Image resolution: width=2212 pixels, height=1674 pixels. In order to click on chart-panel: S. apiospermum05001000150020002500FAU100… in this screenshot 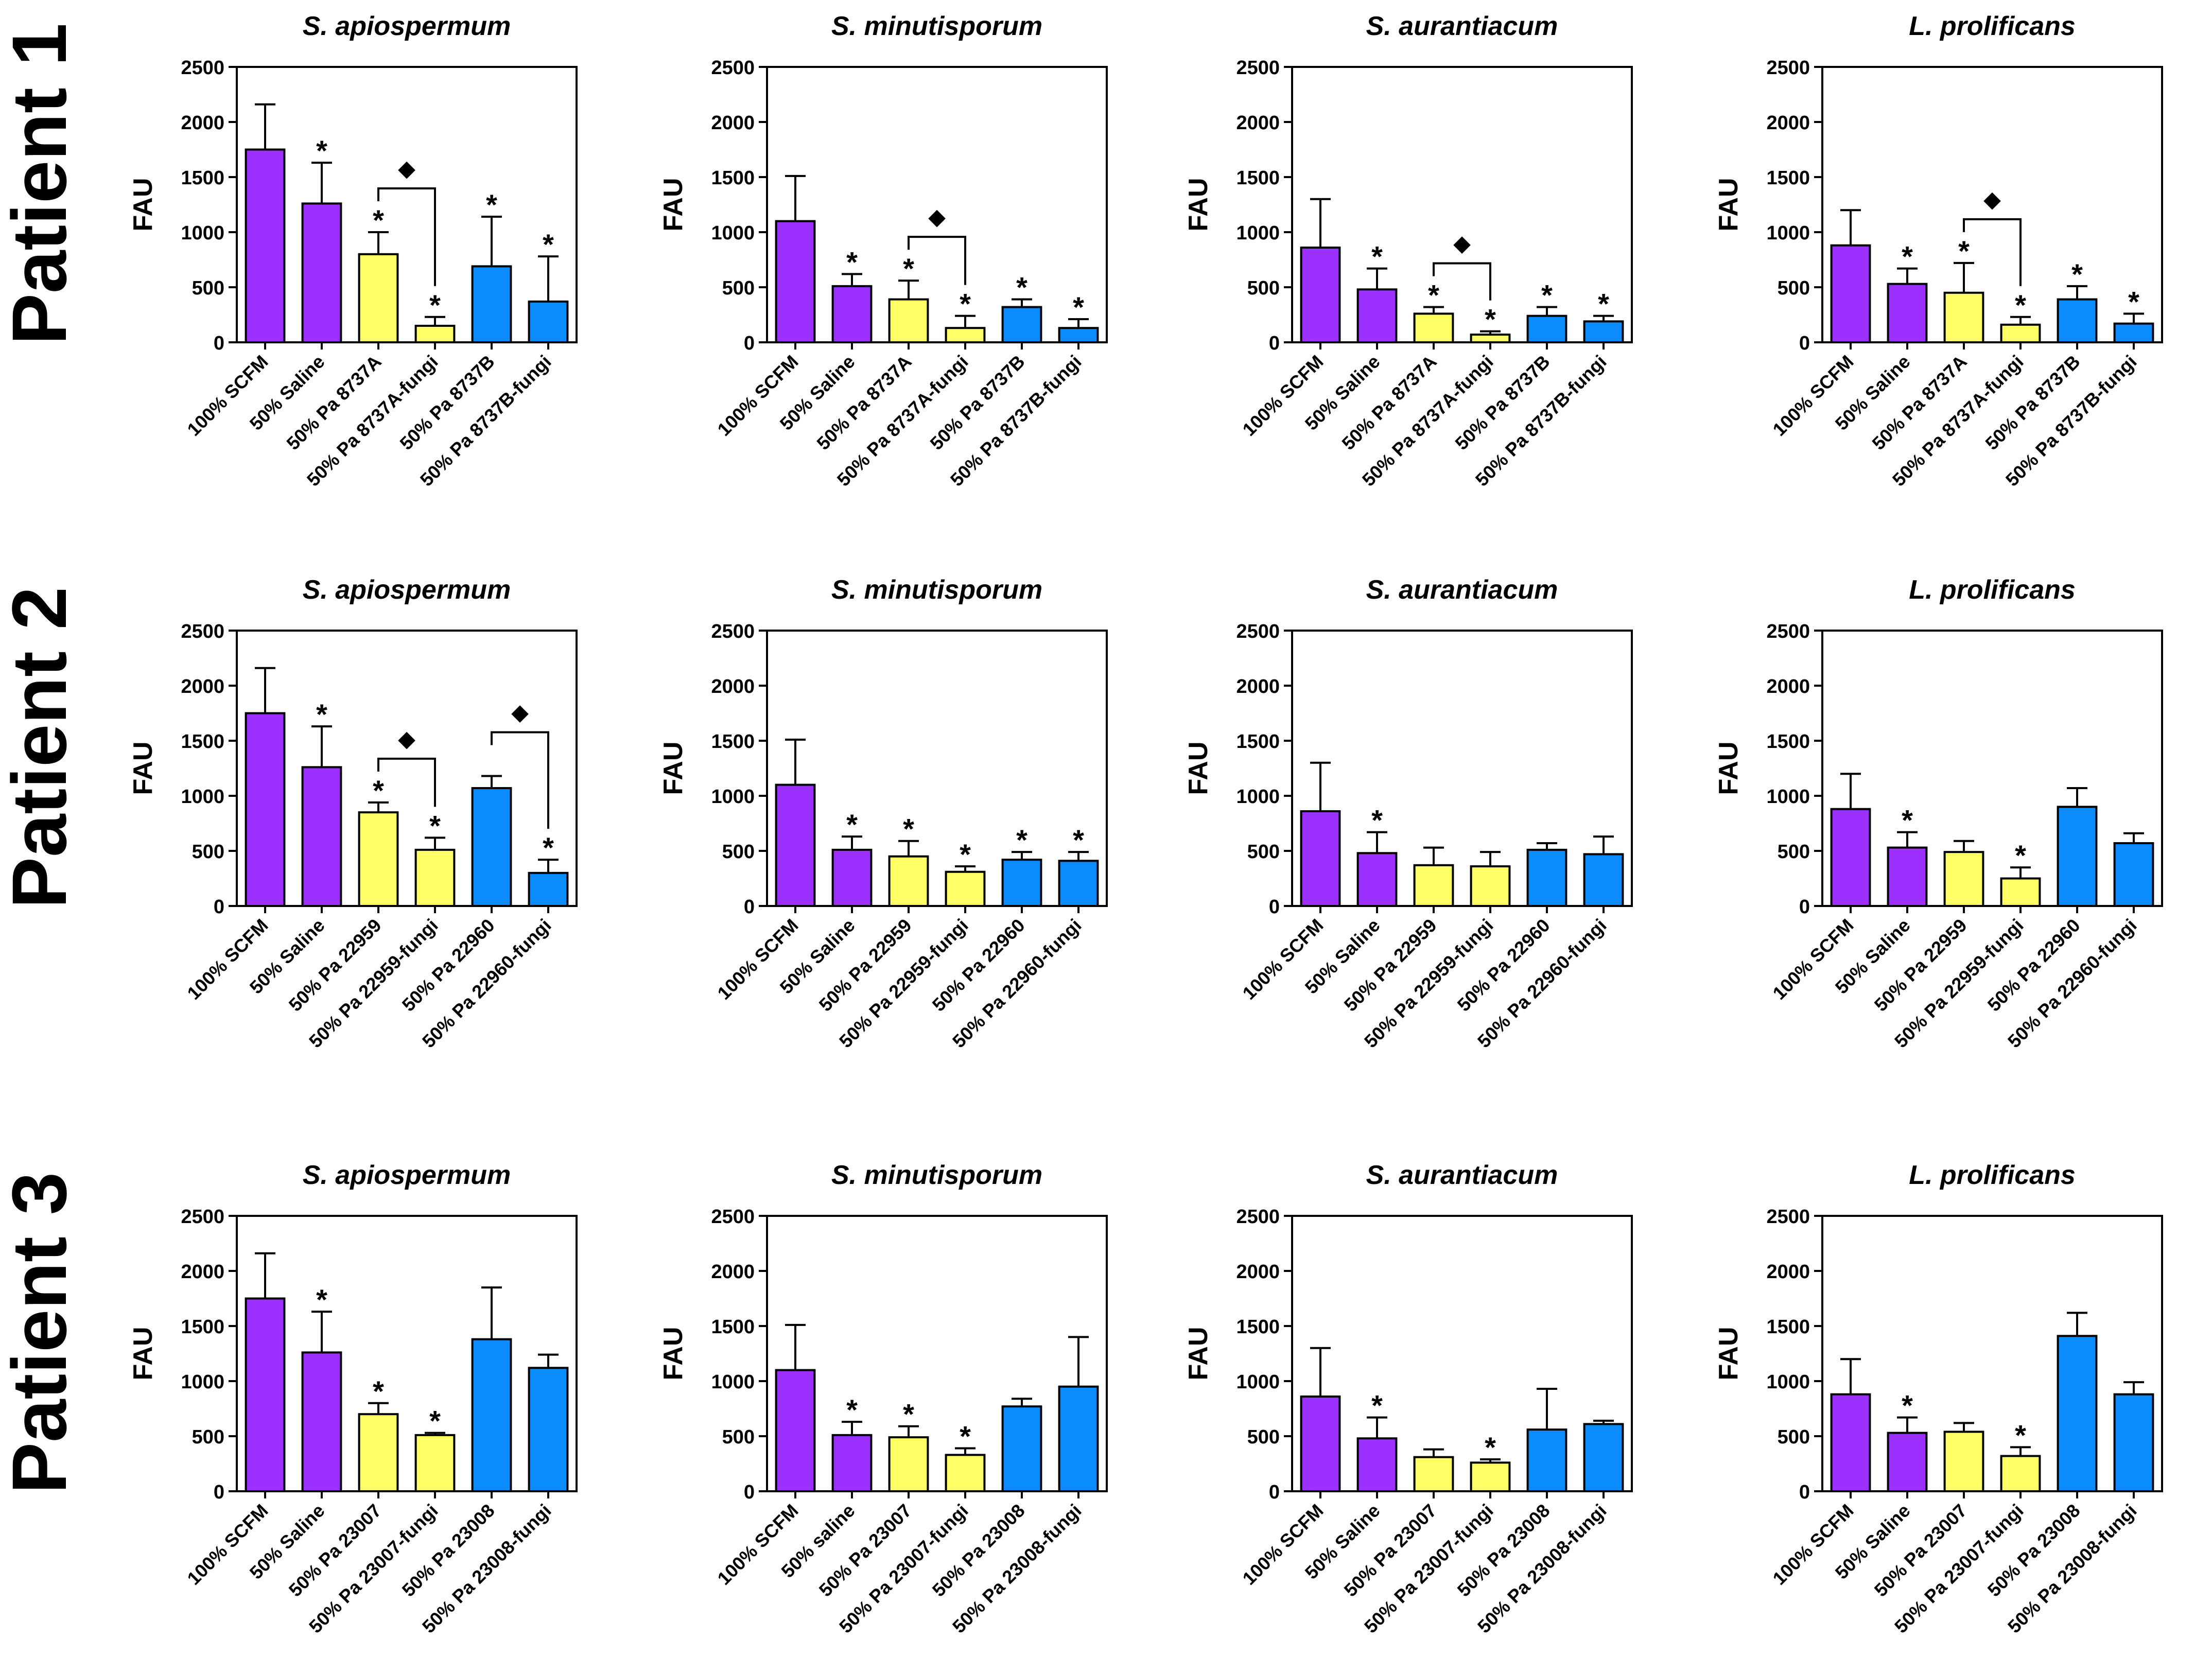, I will do `click(353, 1398)`.